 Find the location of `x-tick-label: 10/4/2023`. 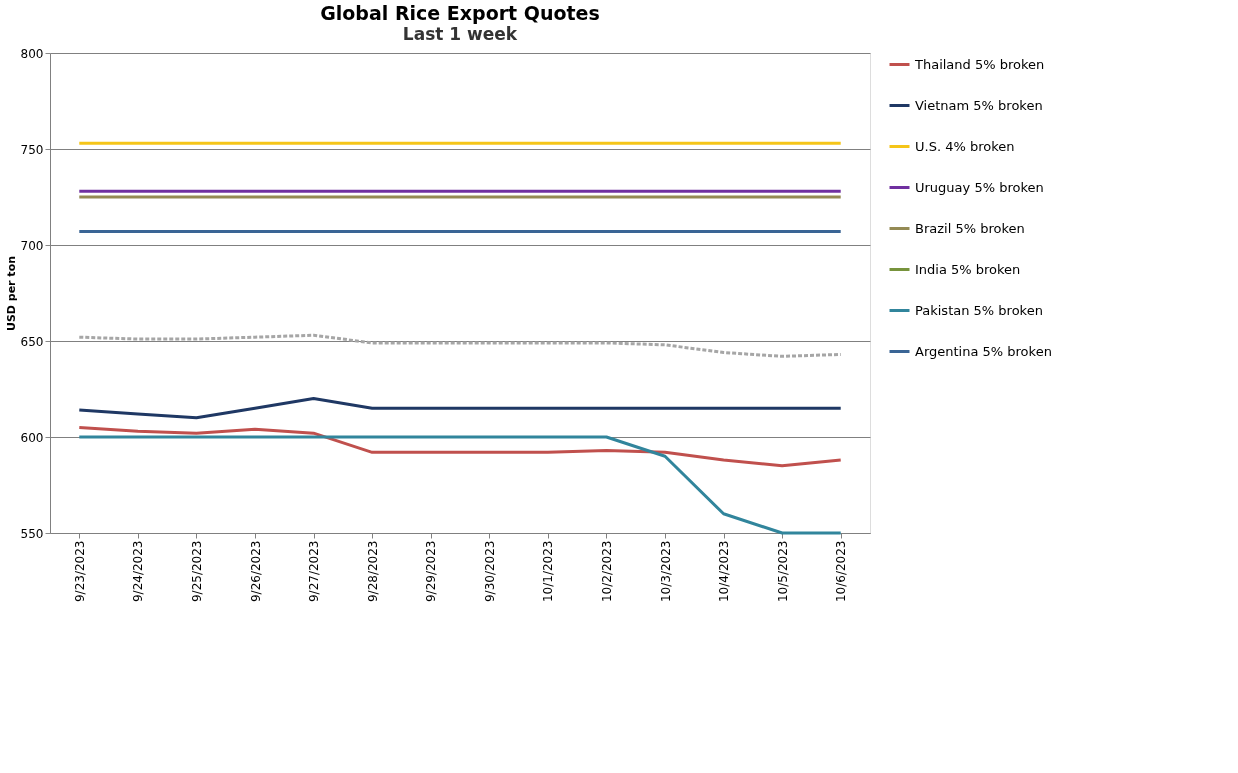

x-tick-label: 10/4/2023 is located at coordinates (724, 571).